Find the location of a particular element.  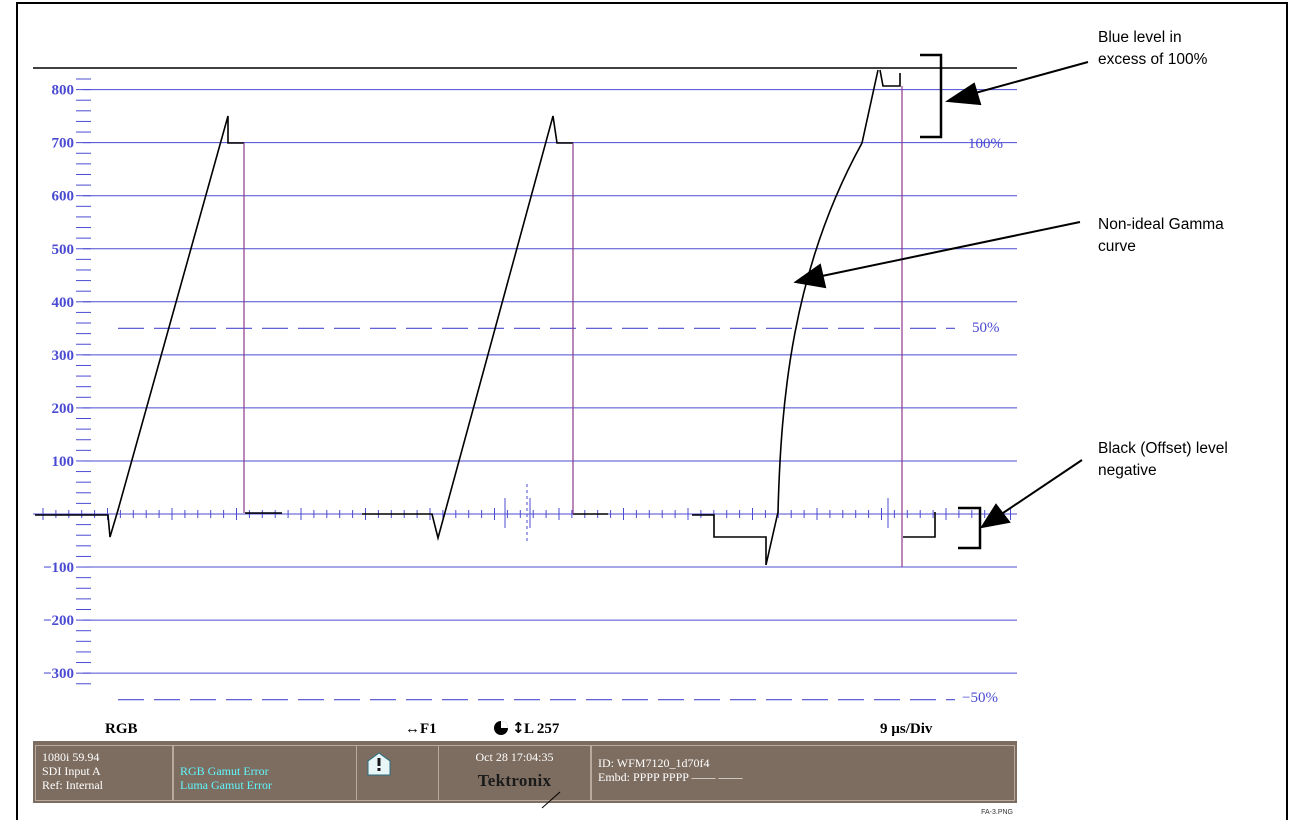

arrow-black-head is located at coordinates (995, 516).